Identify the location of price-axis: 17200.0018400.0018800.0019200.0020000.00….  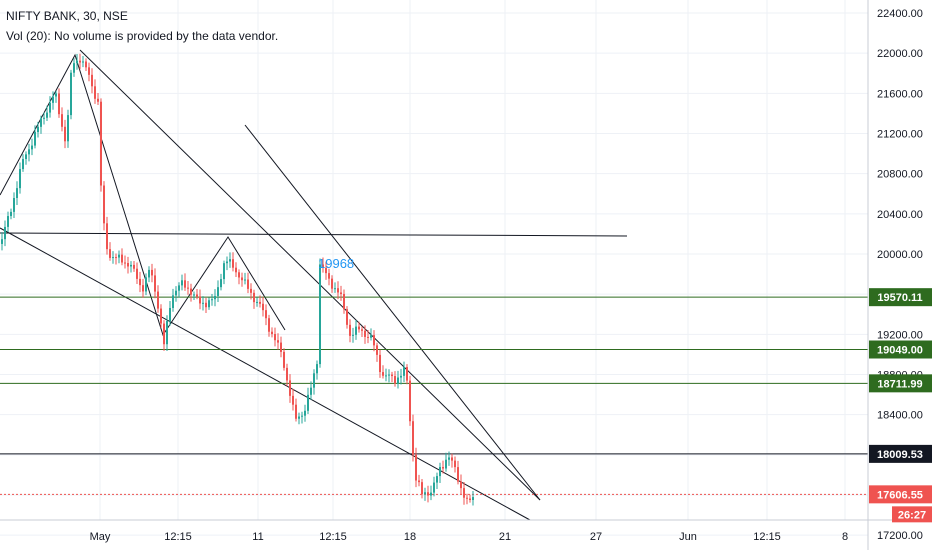
(895, 275).